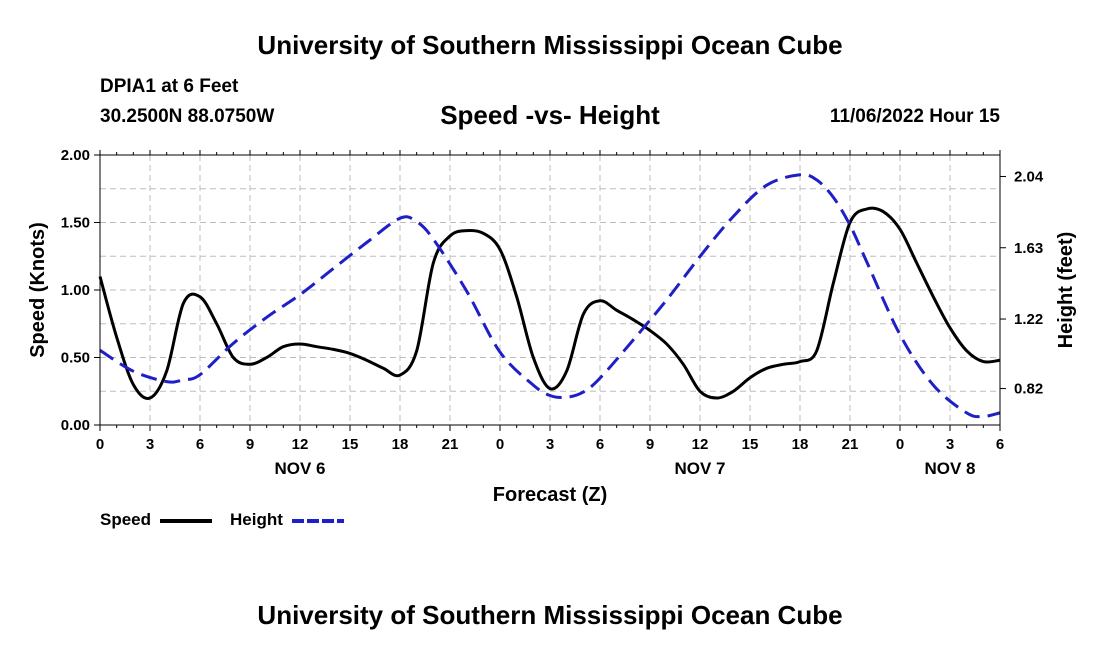 The width and height of the screenshot is (1100, 650). What do you see at coordinates (949, 468) in the screenshot?
I see `day-label: NOV 8` at bounding box center [949, 468].